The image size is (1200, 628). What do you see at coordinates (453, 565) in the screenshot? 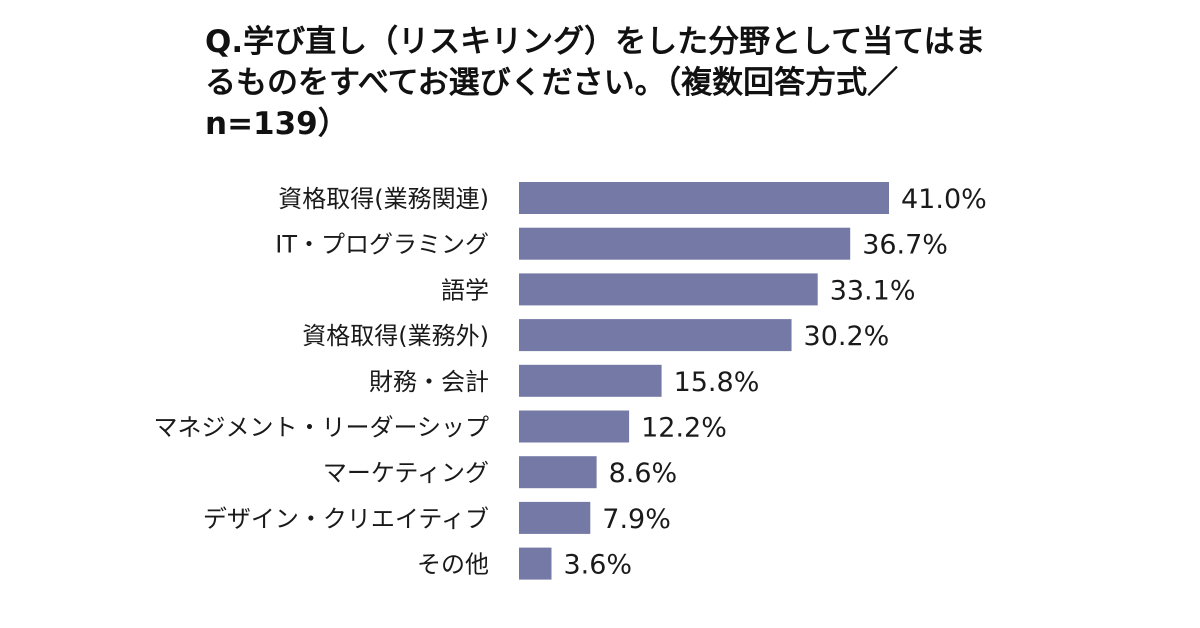
I see `category-label: その他` at bounding box center [453, 565].